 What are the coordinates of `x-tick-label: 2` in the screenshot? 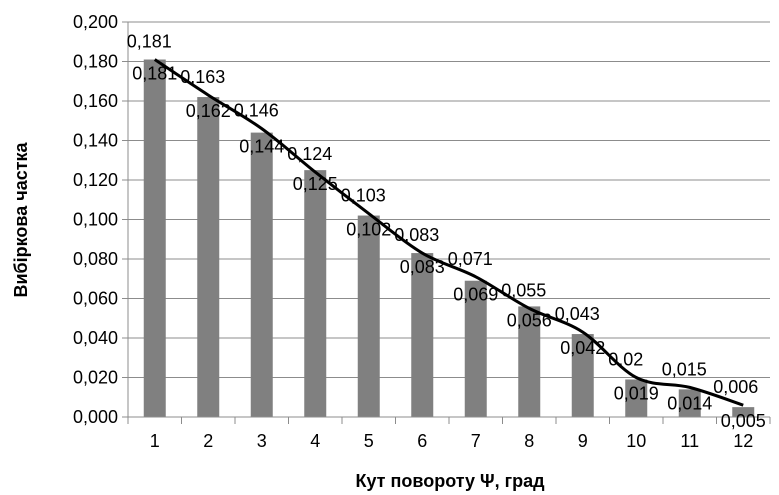 It's located at (208, 441).